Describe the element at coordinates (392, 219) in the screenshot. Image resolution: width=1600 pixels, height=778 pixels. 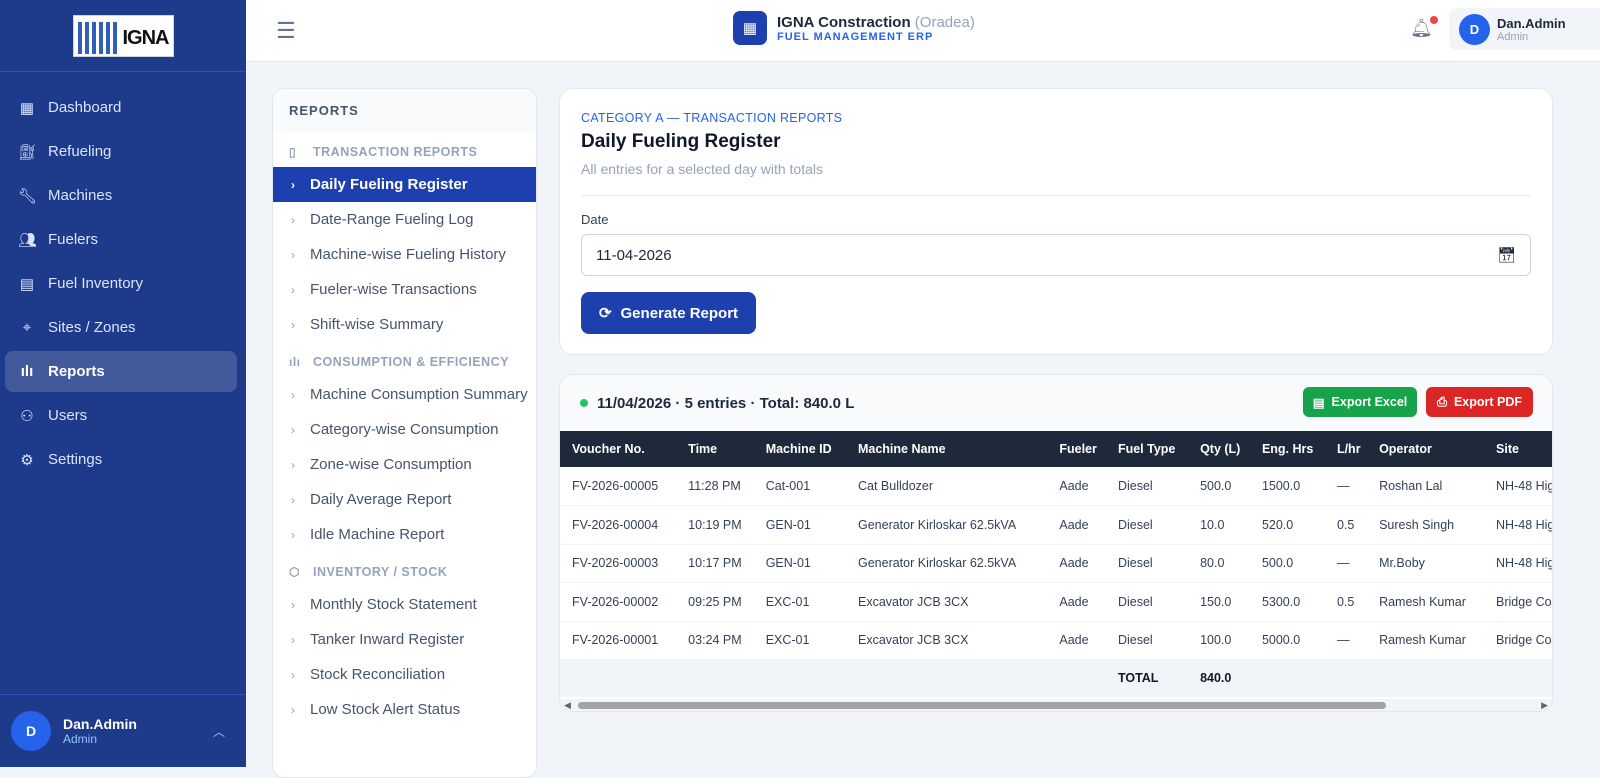
I see `report-link-label: Date-Range Fueling Log` at that location.